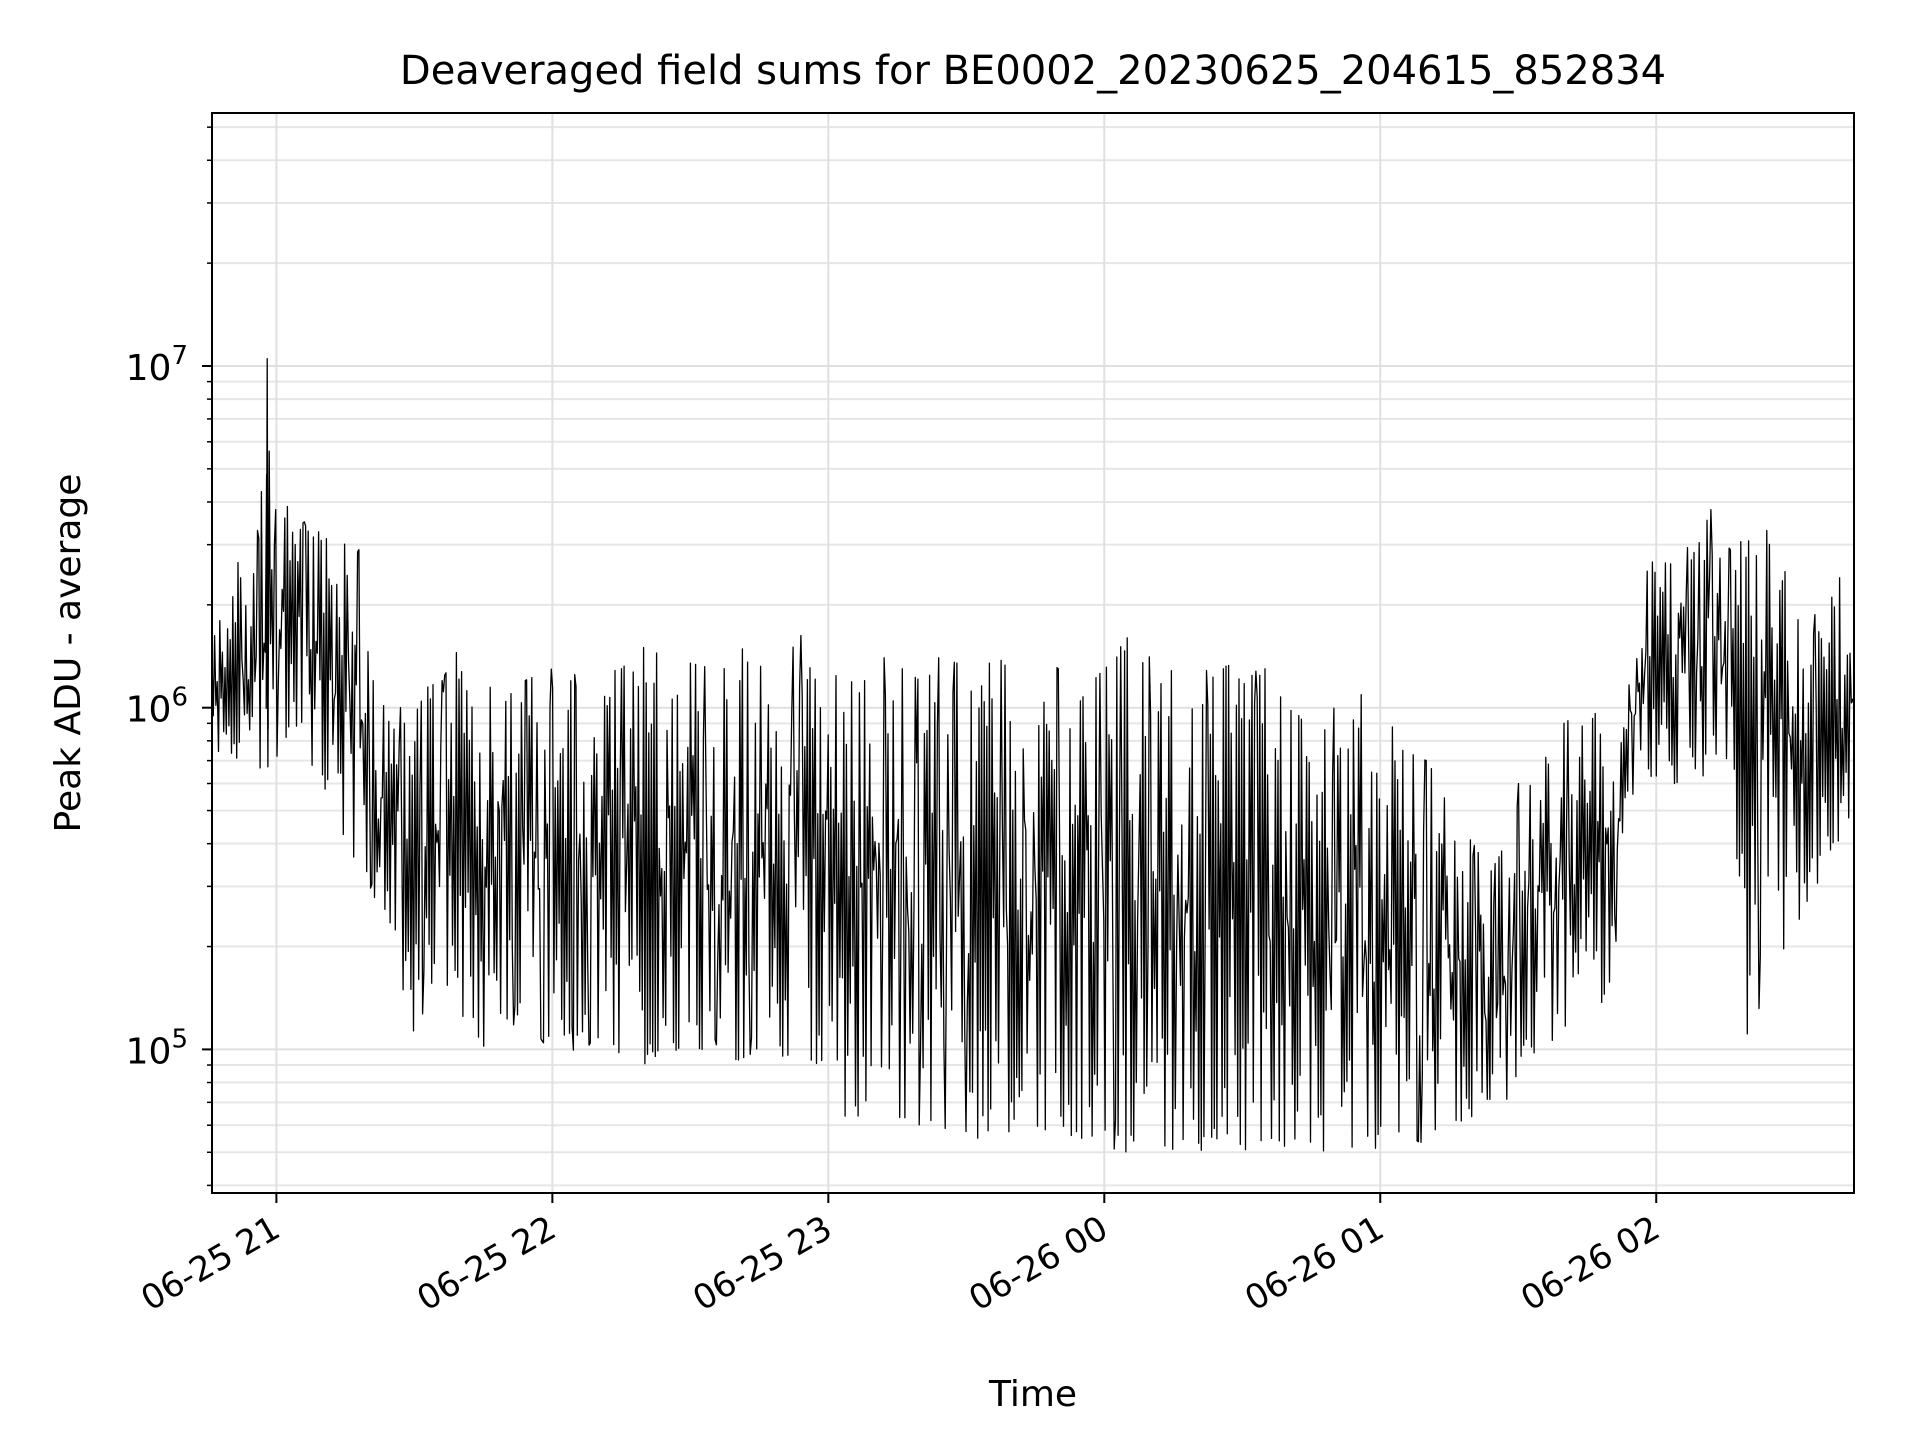 The height and width of the screenshot is (1444, 1920). Describe the element at coordinates (1032, 1394) in the screenshot. I see `x-axis-label: Time` at that location.